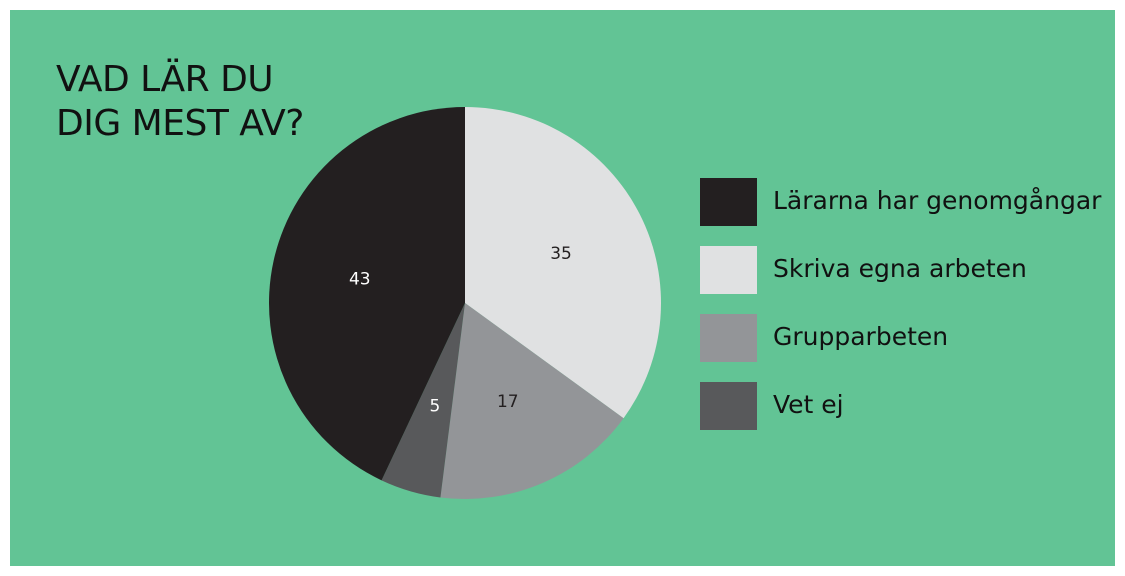 This screenshot has height=576, width=1125. What do you see at coordinates (435, 407) in the screenshot?
I see `data-label: 5` at bounding box center [435, 407].